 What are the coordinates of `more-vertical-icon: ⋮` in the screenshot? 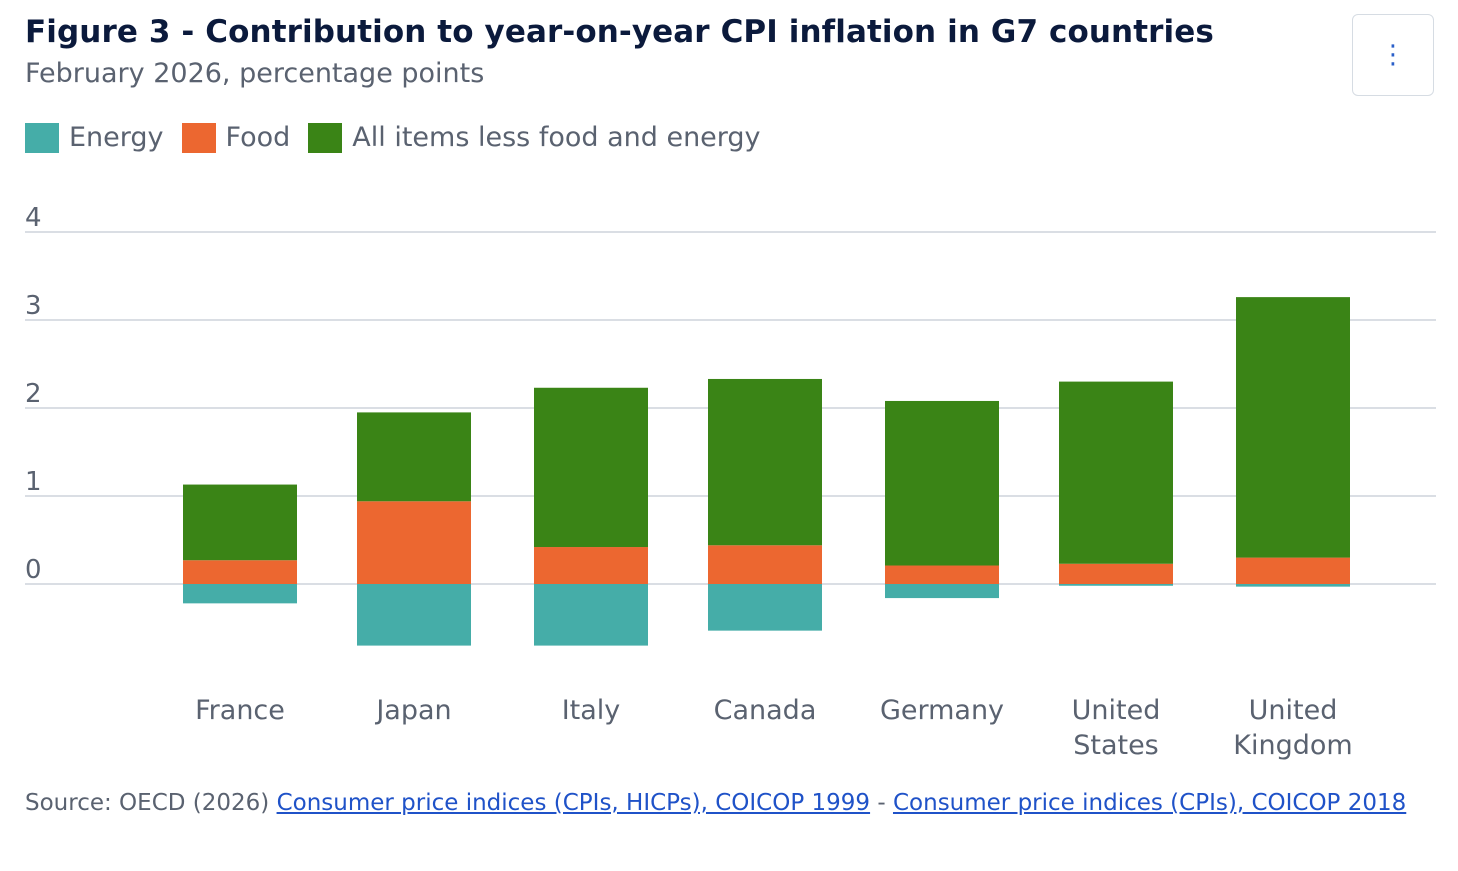 It's located at (1393, 55).